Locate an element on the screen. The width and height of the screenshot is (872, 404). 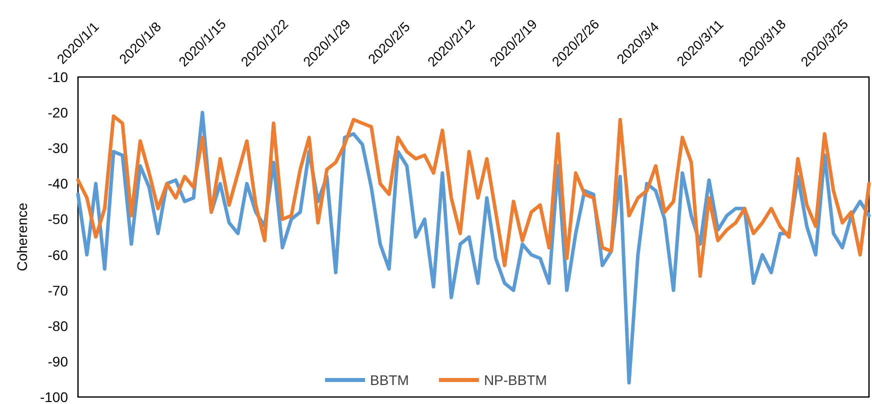
y-tick-label: -20 is located at coordinates (58, 112).